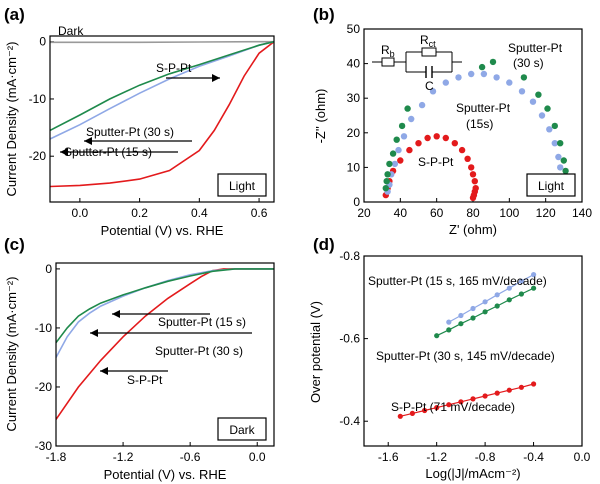 The height and width of the screenshot is (484, 600). I want to click on panel-b-series, so click(475, 129).